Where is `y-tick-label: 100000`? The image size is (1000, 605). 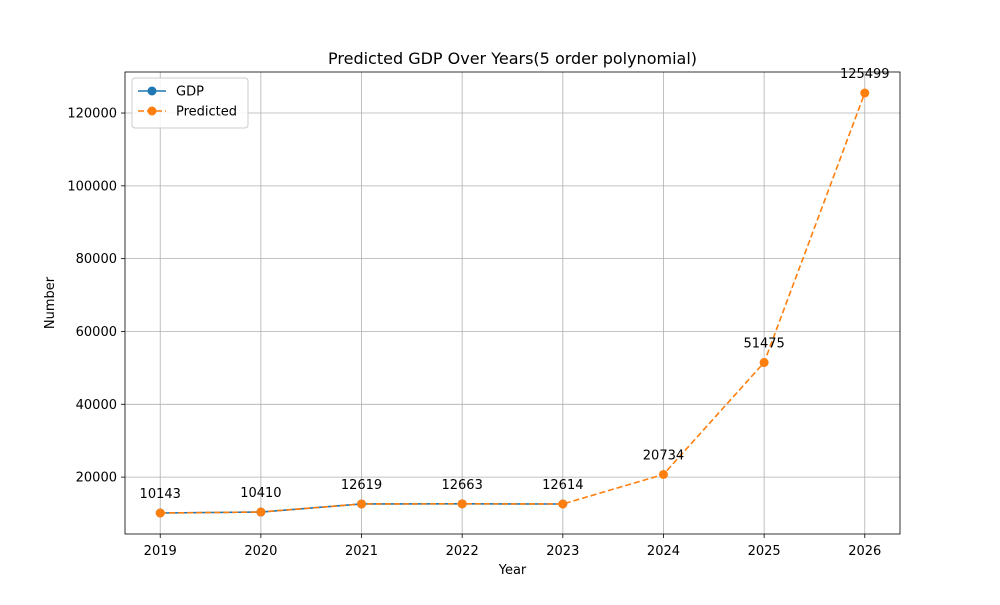 y-tick-label: 100000 is located at coordinates (92, 186).